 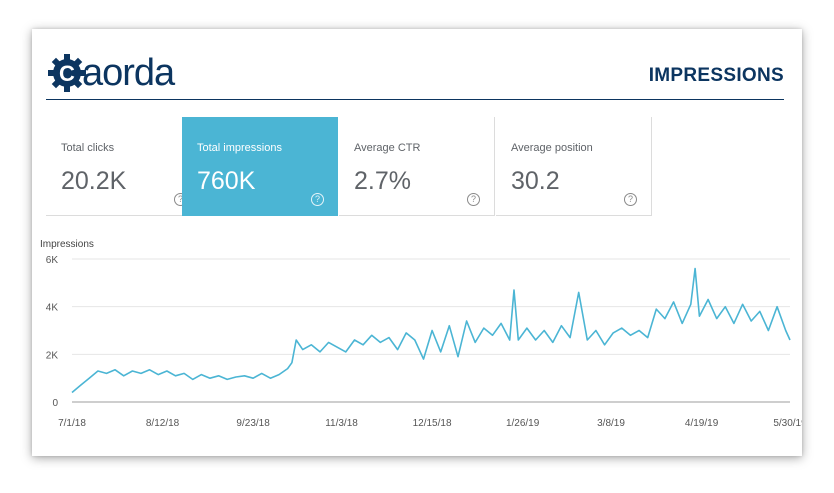 I want to click on metric-value: 30.2, so click(x=535, y=181).